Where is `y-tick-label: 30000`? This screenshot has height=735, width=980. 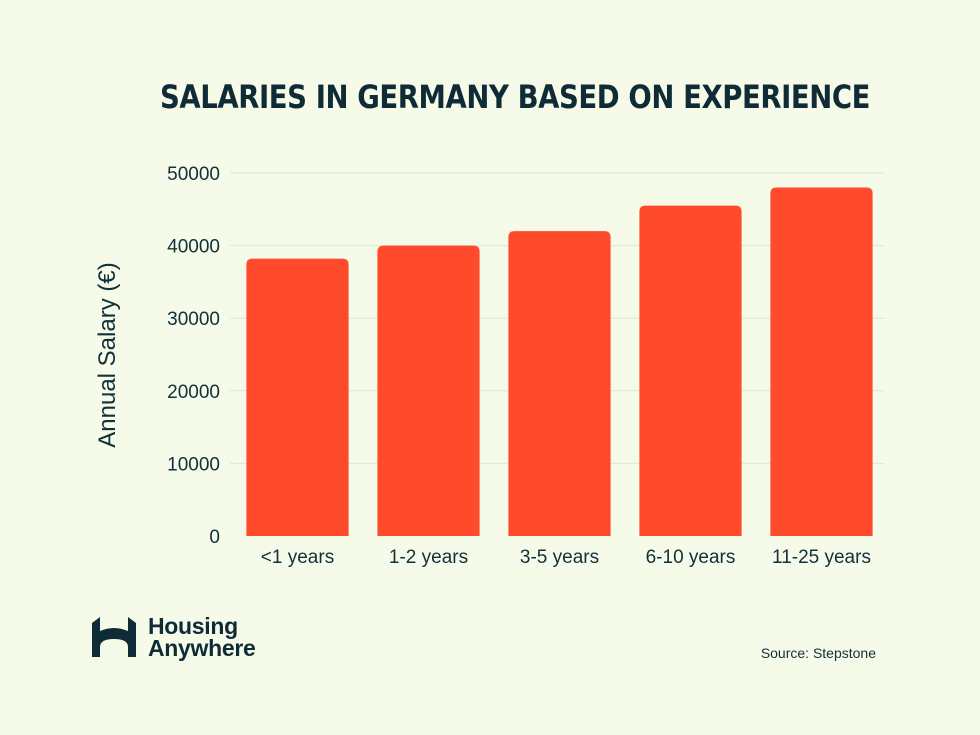
y-tick-label: 30000 is located at coordinates (193, 319).